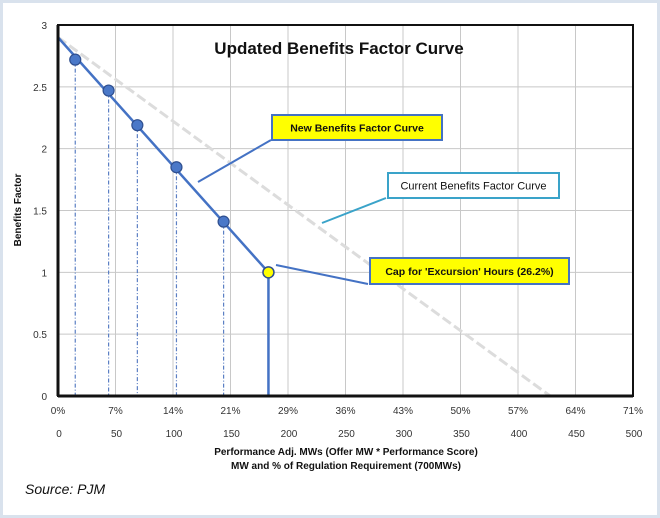  I want to click on cap-callout-box, so click(469, 271).